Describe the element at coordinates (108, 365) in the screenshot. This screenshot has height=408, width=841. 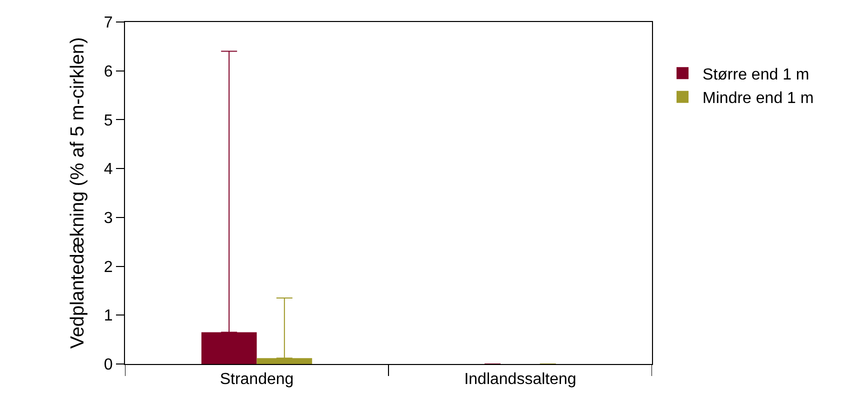
I see `y-tick-label: 0` at that location.